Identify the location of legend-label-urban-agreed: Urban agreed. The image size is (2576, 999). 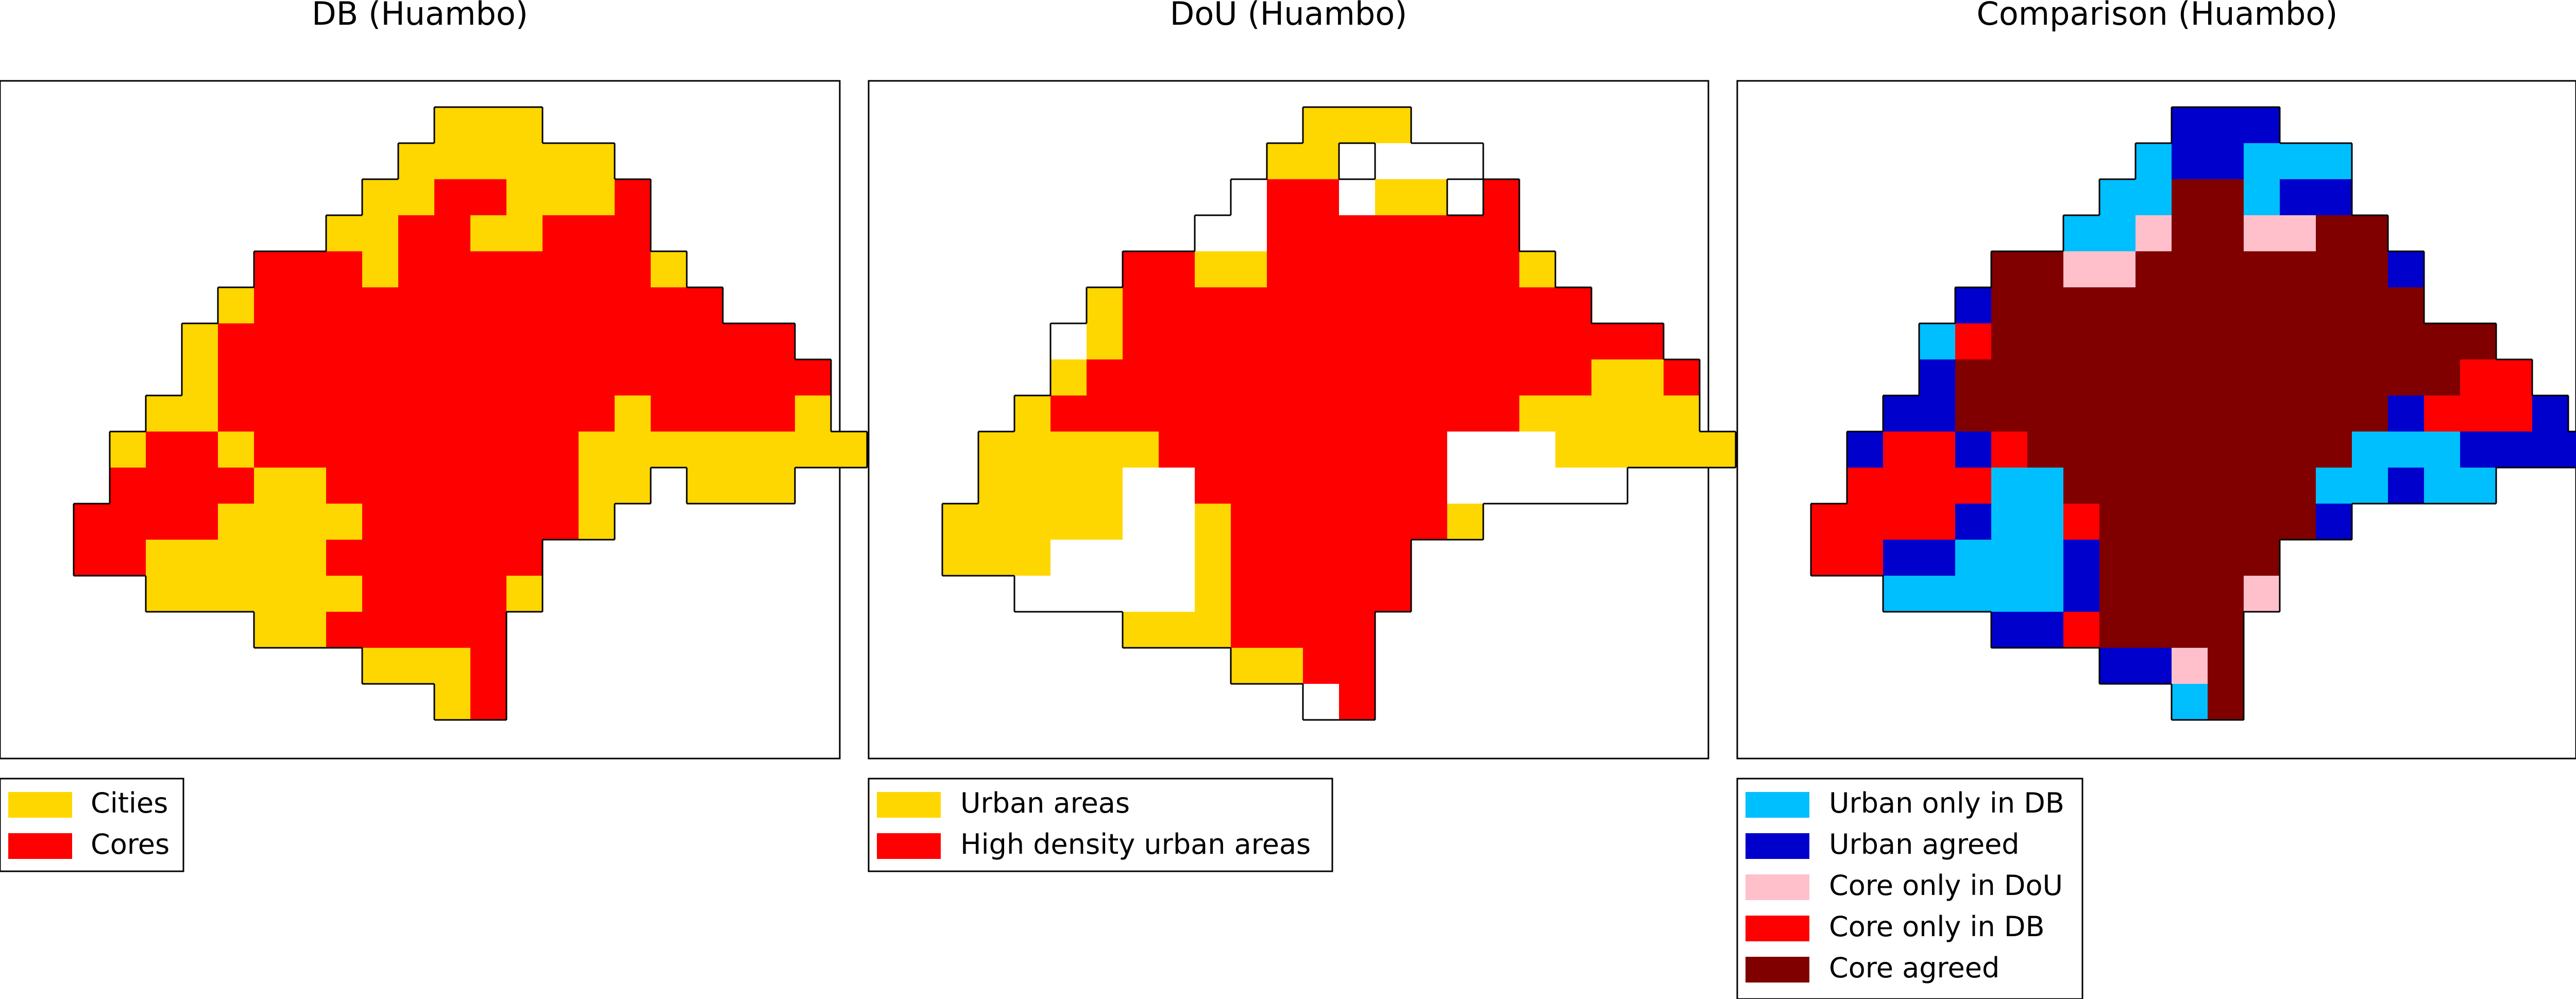
(1925, 844).